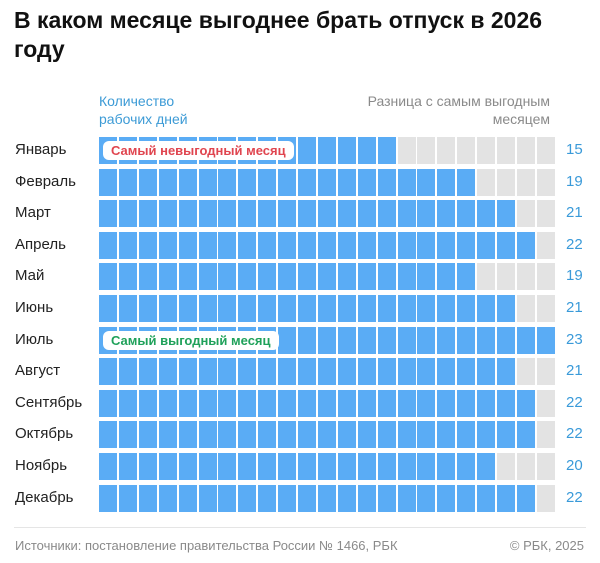  Describe the element at coordinates (44, 434) in the screenshot. I see `month-label: Октябрь` at that location.